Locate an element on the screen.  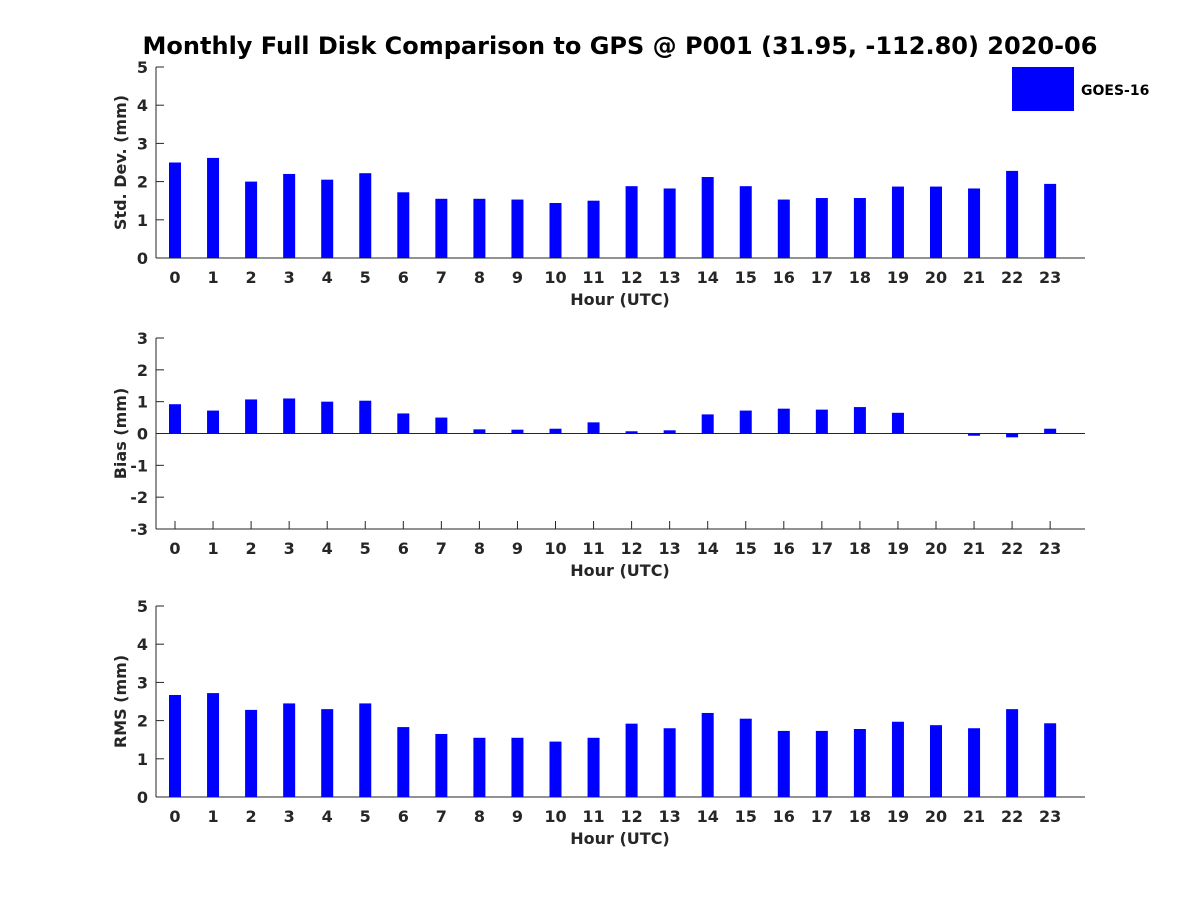
x-tick-label: 19 is located at coordinates (898, 548).